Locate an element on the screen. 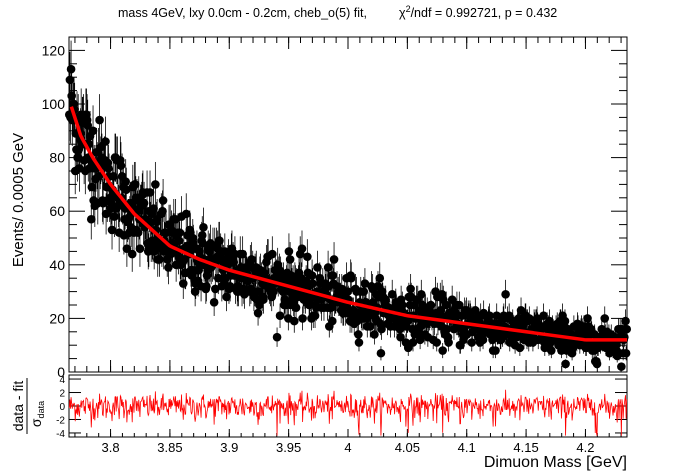 Image resolution: width=696 pixels, height=472 pixels. y-tick-label: 100 is located at coordinates (54, 104).